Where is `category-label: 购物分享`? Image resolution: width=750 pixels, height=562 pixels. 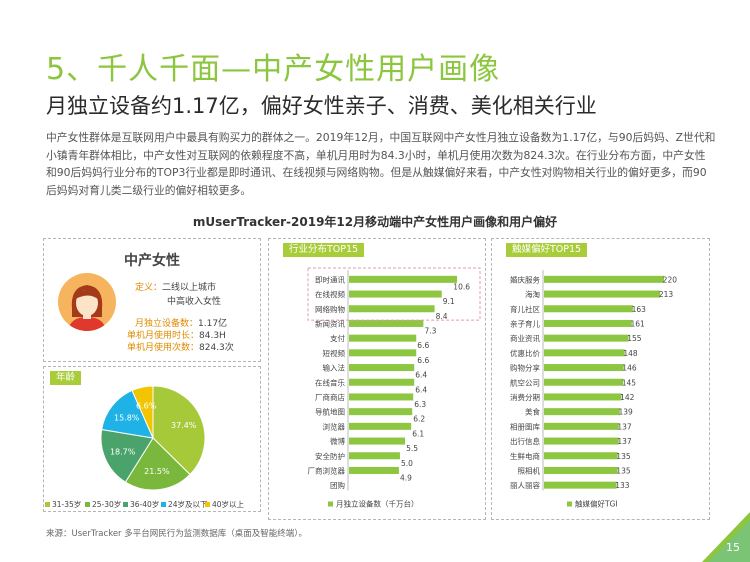
category-label: 购物分享 is located at coordinates (525, 368).